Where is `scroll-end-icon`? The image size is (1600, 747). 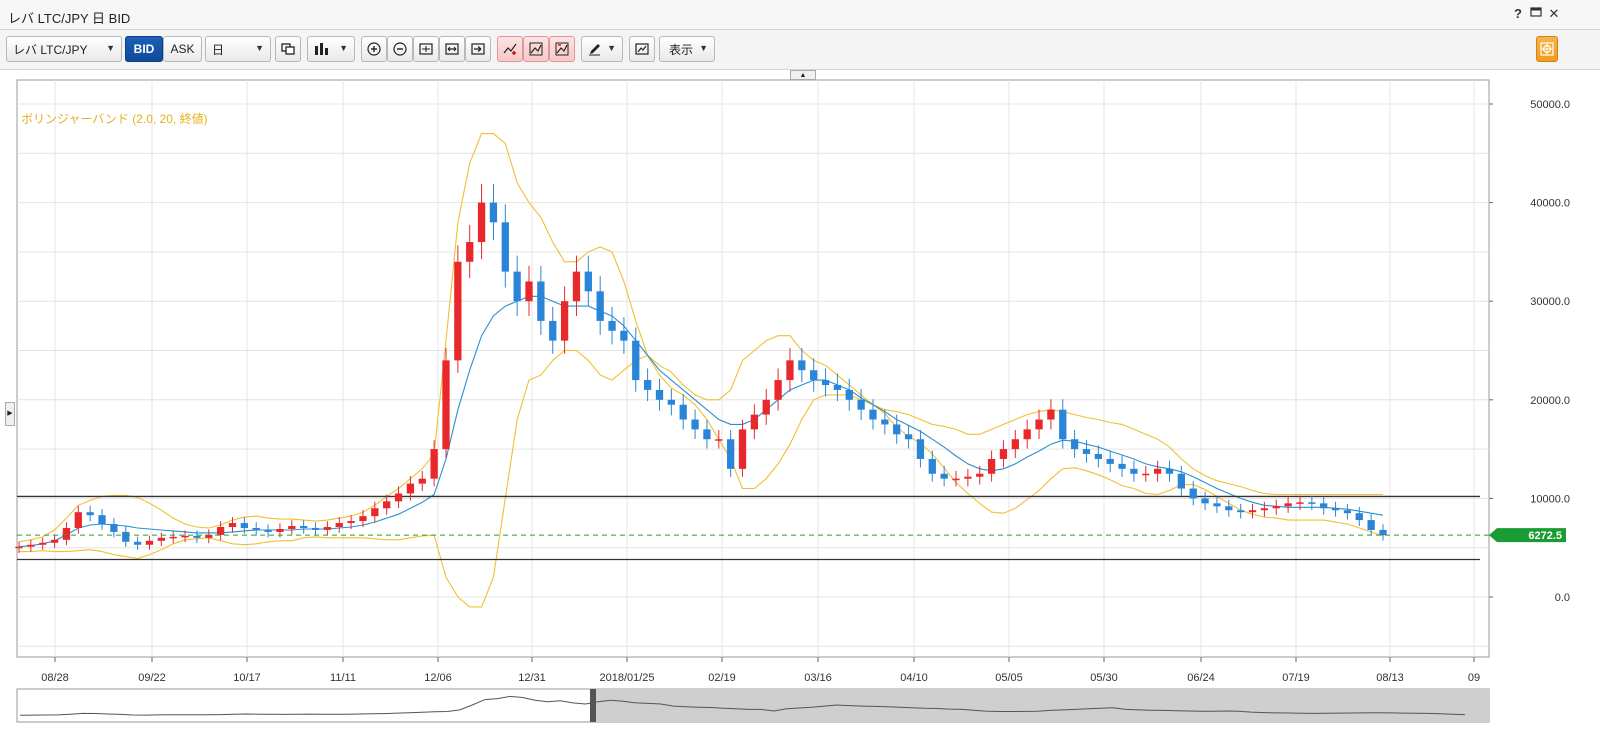 scroll-end-icon is located at coordinates (478, 49).